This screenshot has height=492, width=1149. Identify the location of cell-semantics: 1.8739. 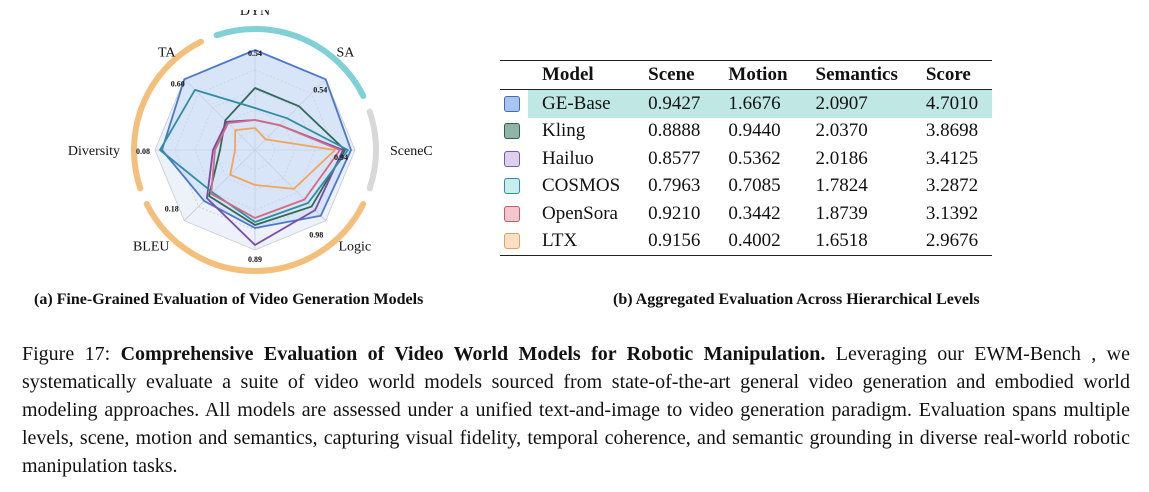
(841, 213).